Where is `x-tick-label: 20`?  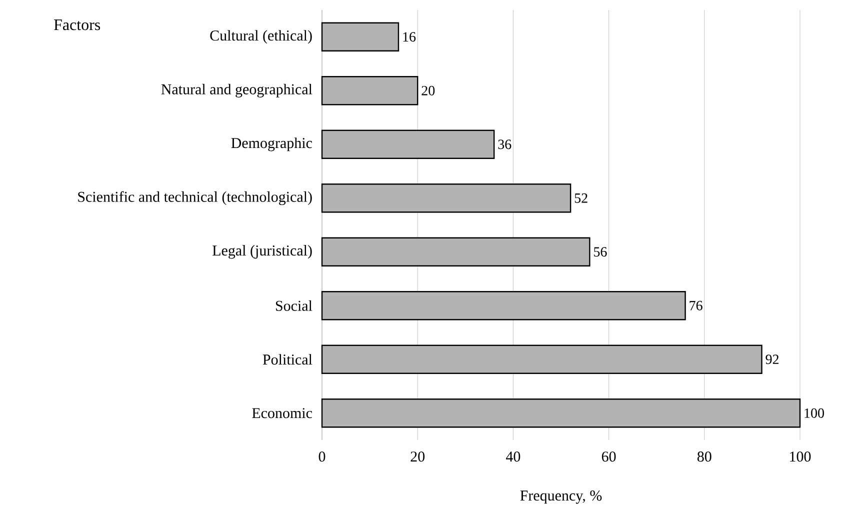 x-tick-label: 20 is located at coordinates (417, 457).